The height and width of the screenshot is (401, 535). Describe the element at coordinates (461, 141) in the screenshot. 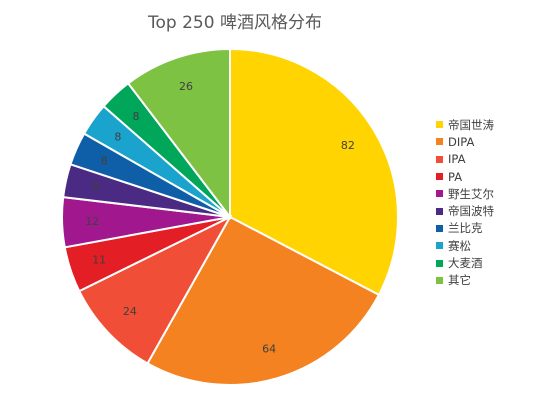

I see `legend-label-1: DIPA` at that location.